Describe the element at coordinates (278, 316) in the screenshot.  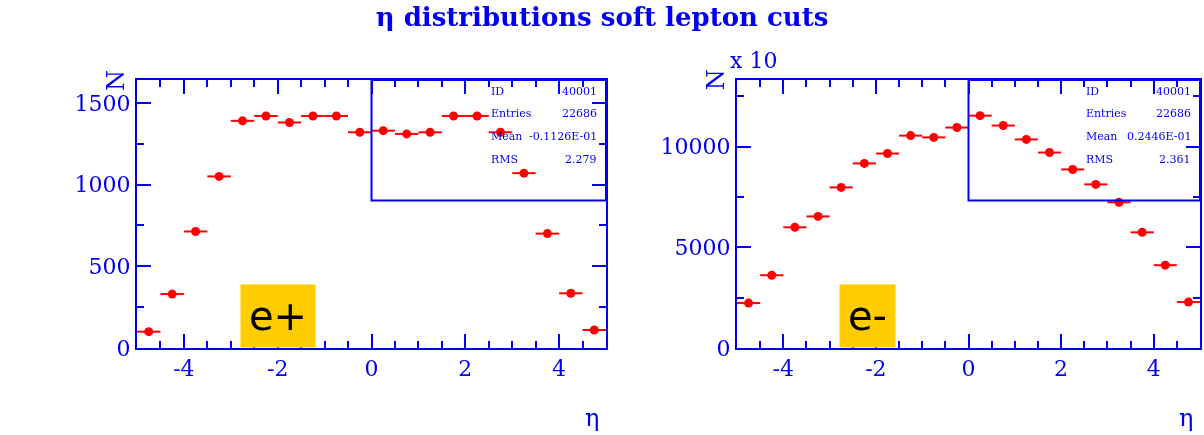
I see `annotation: e+` at that location.